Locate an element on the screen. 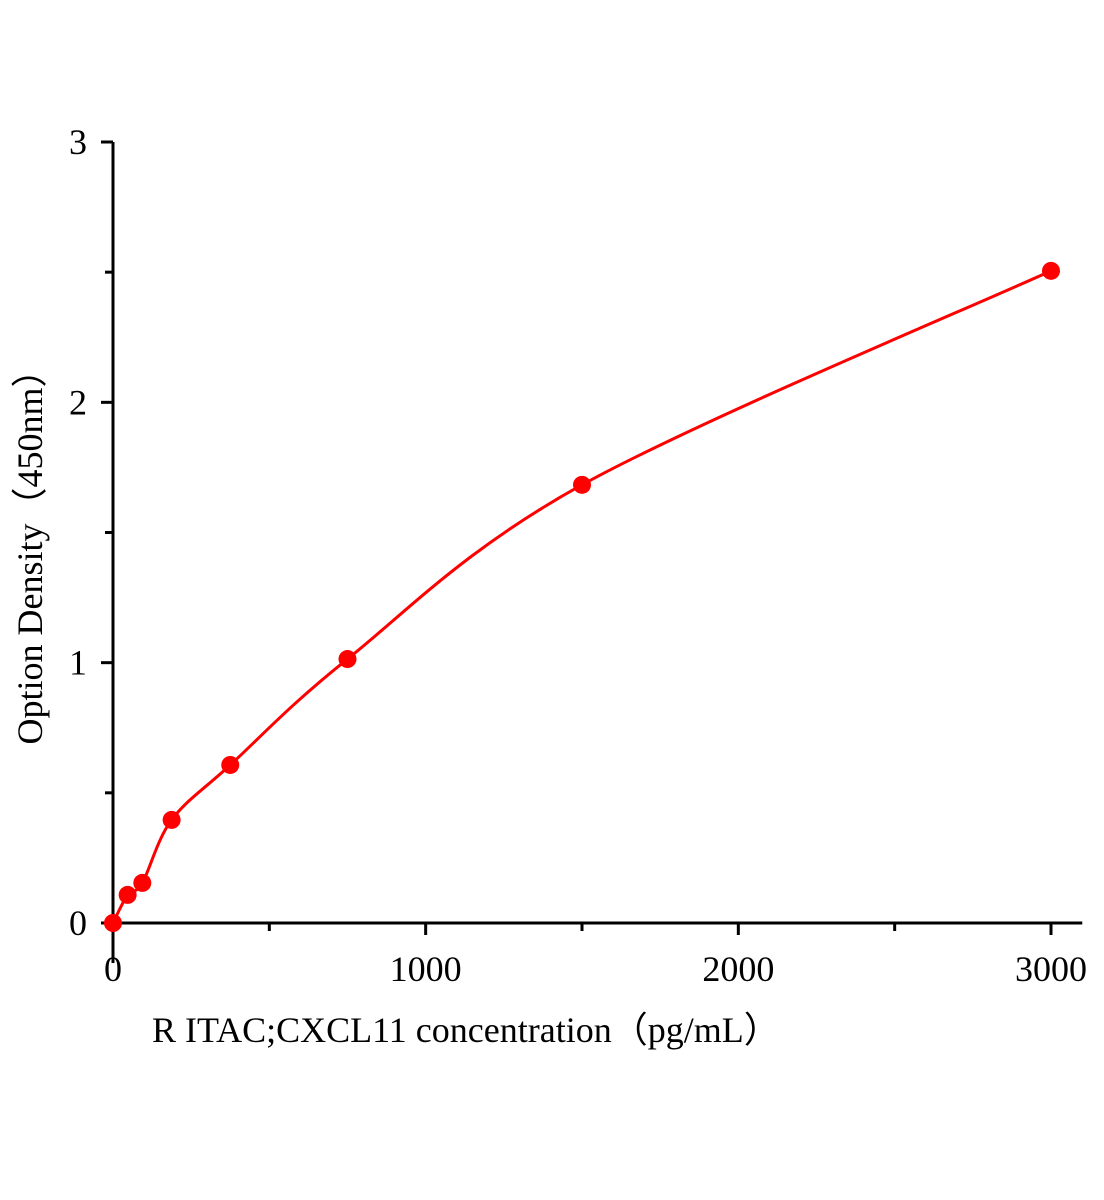 The height and width of the screenshot is (1200, 1104). x-tick-label: 2000 is located at coordinates (738, 969).